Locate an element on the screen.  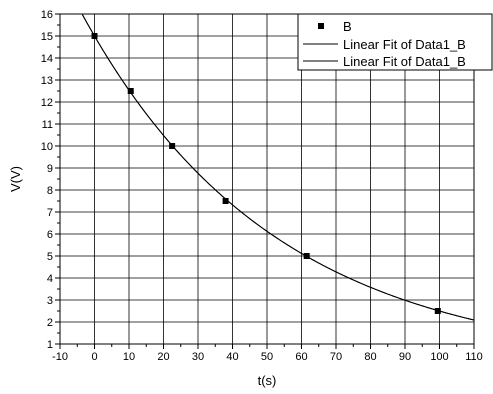
y-tick-label: 3 is located at coordinates (50, 301).